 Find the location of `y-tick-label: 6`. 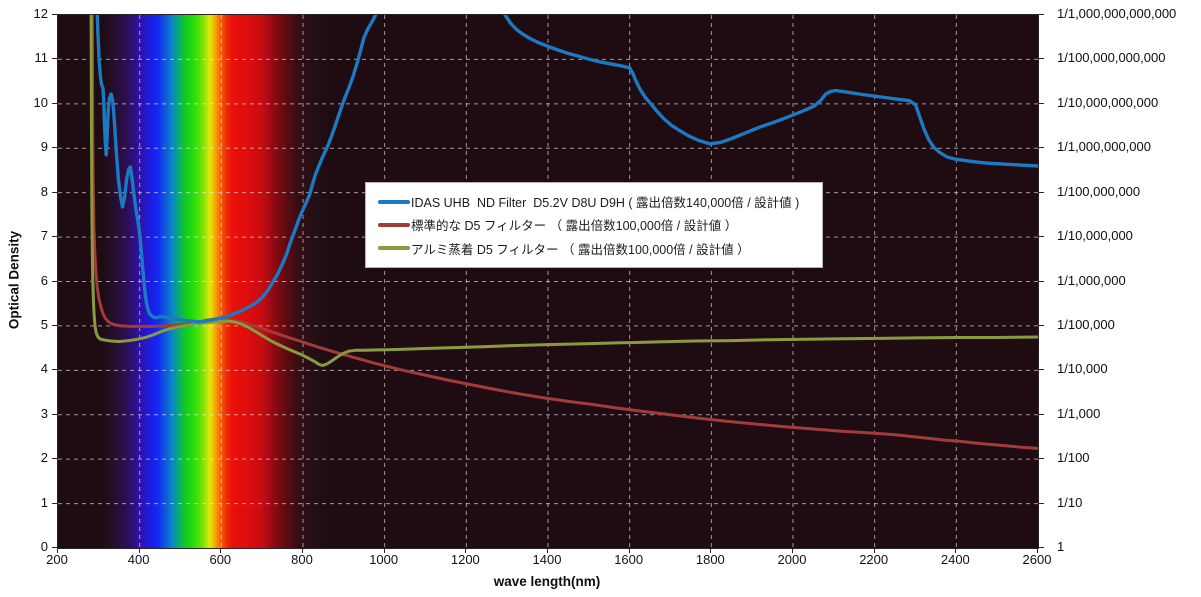

y-tick-label: 6 is located at coordinates (44, 280).